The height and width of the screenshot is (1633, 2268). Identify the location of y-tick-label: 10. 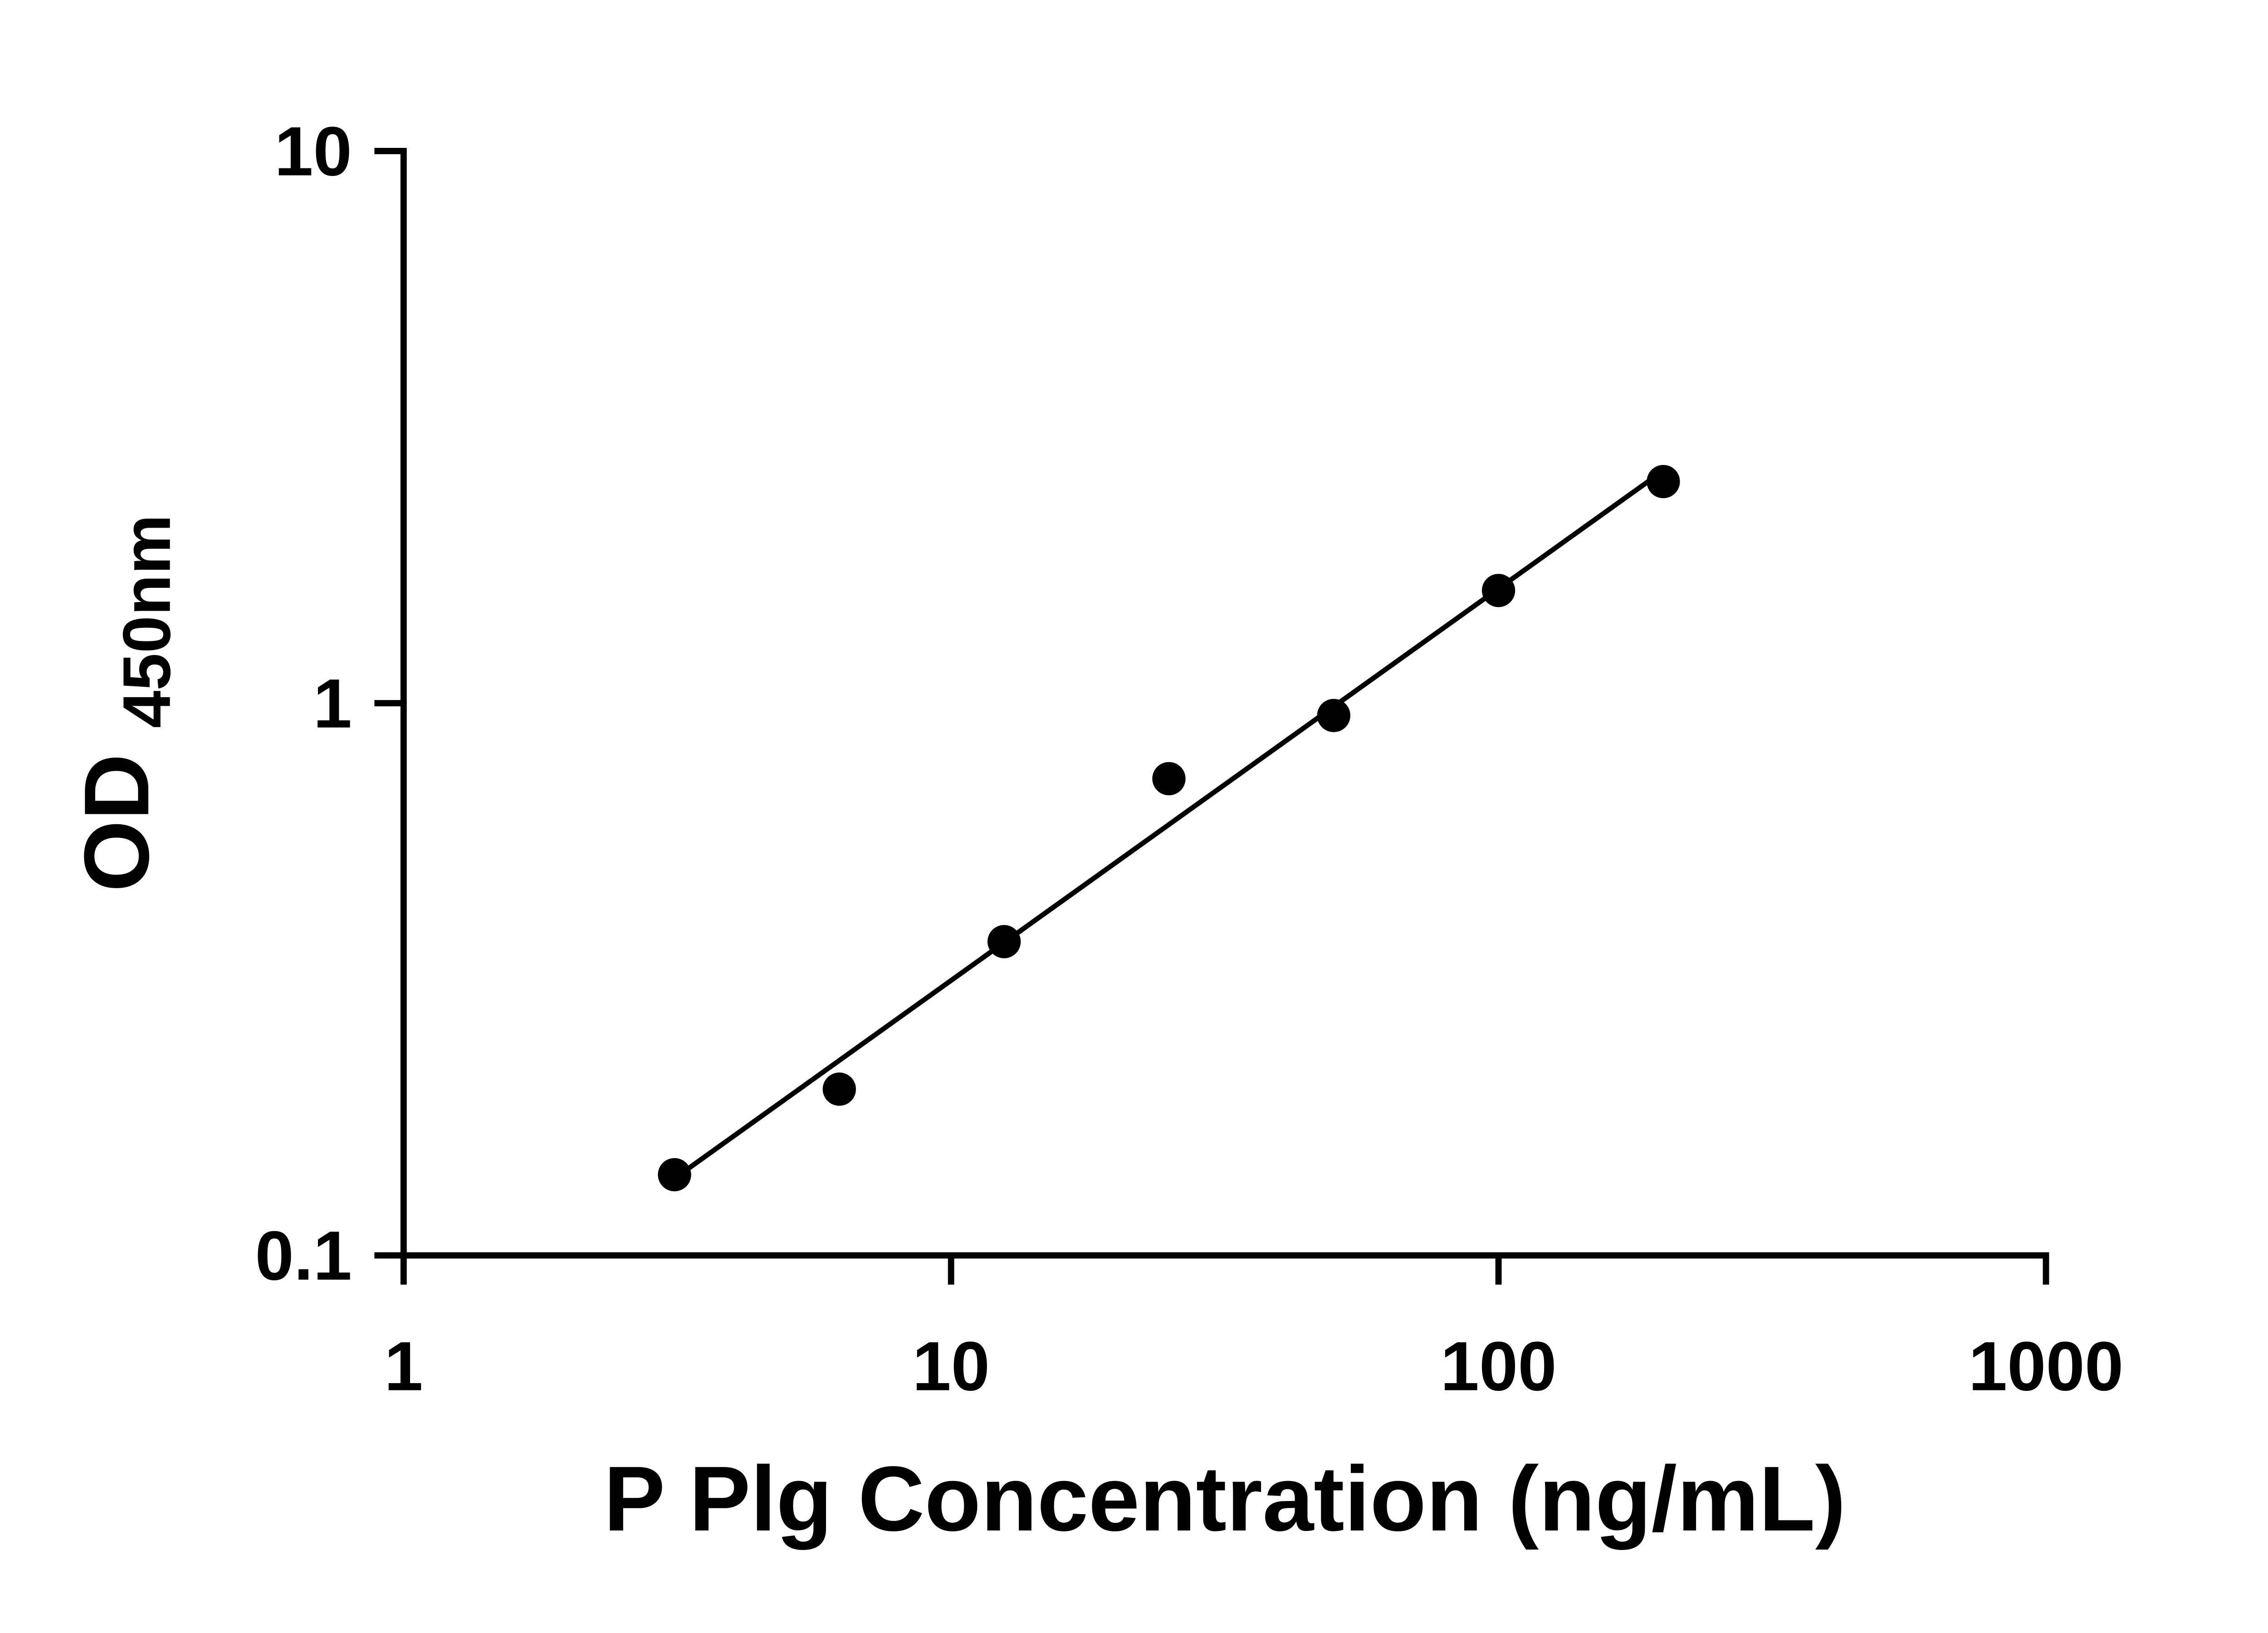
(313, 151).